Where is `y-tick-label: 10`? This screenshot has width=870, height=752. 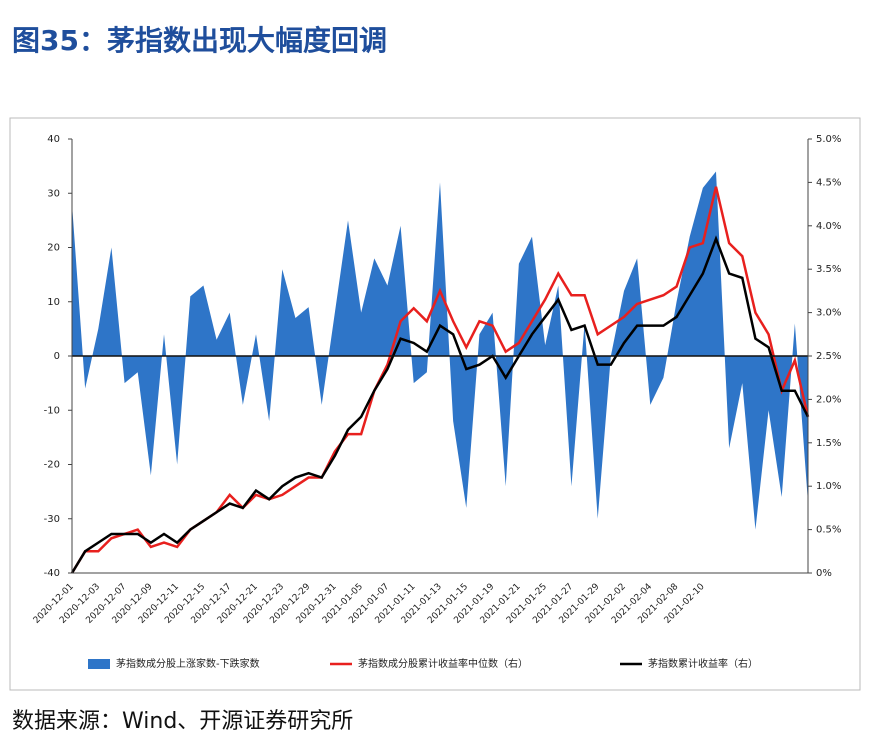 y-tick-label: 10 is located at coordinates (53, 302).